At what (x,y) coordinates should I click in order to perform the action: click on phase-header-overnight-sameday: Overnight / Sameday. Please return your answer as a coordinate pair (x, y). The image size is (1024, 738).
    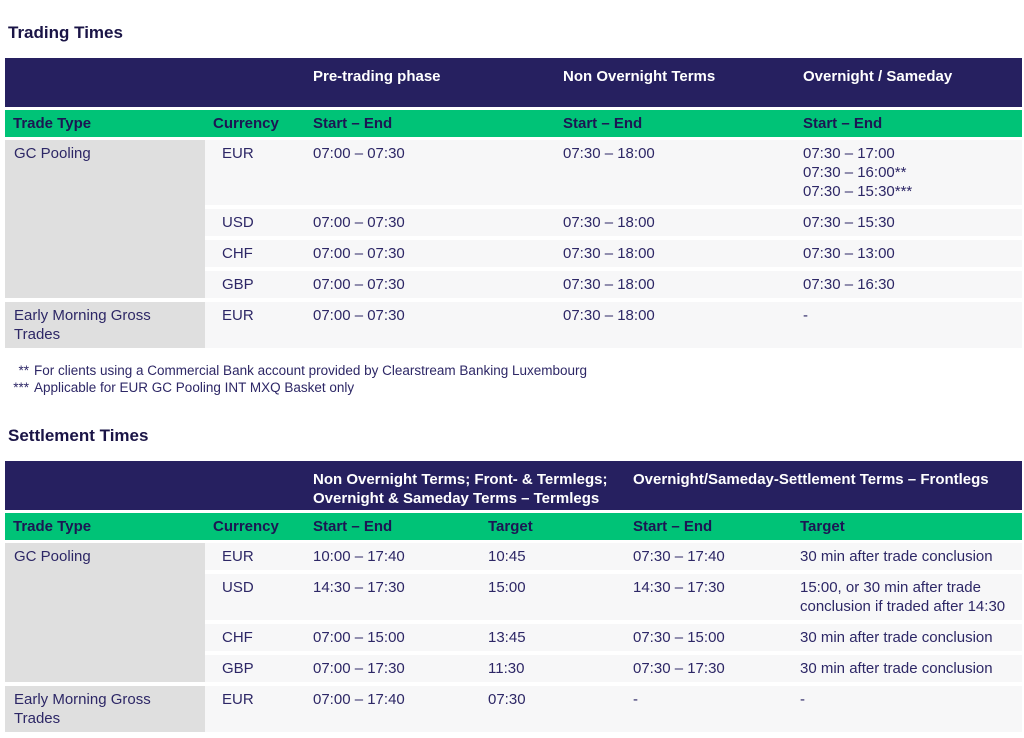
    Looking at the image, I should click on (908, 84).